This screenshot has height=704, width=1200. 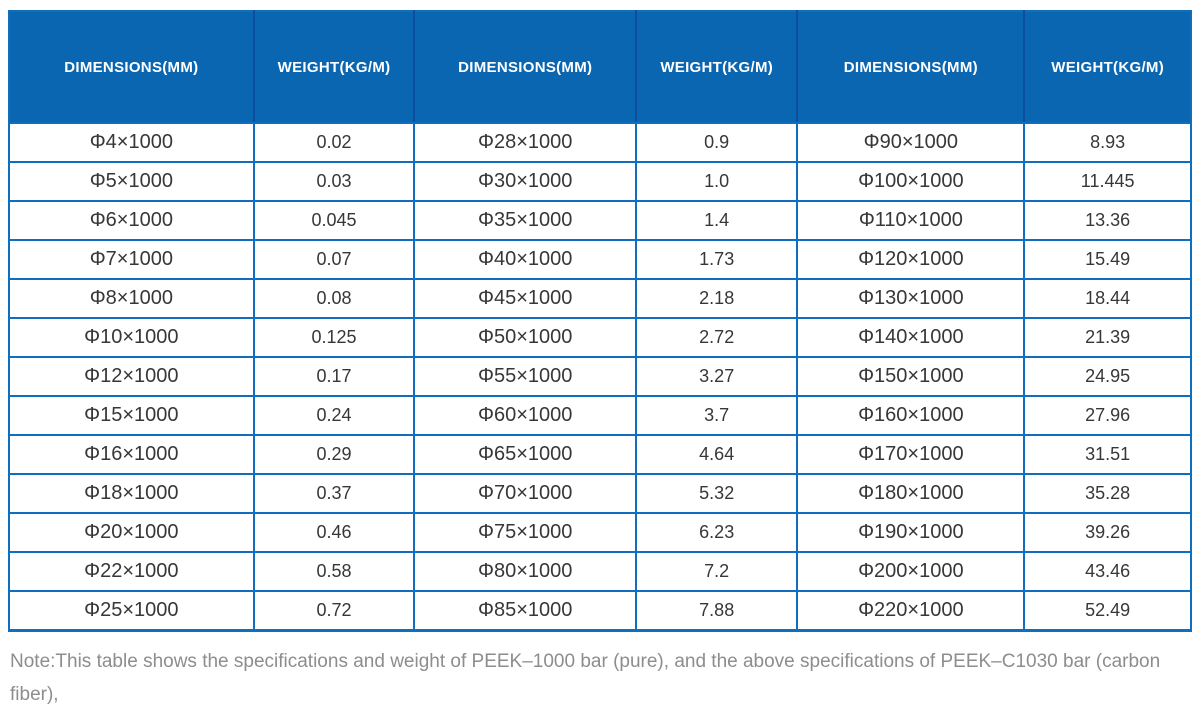 What do you see at coordinates (131, 454) in the screenshot?
I see `dimension-cell: Φ16×1000` at bounding box center [131, 454].